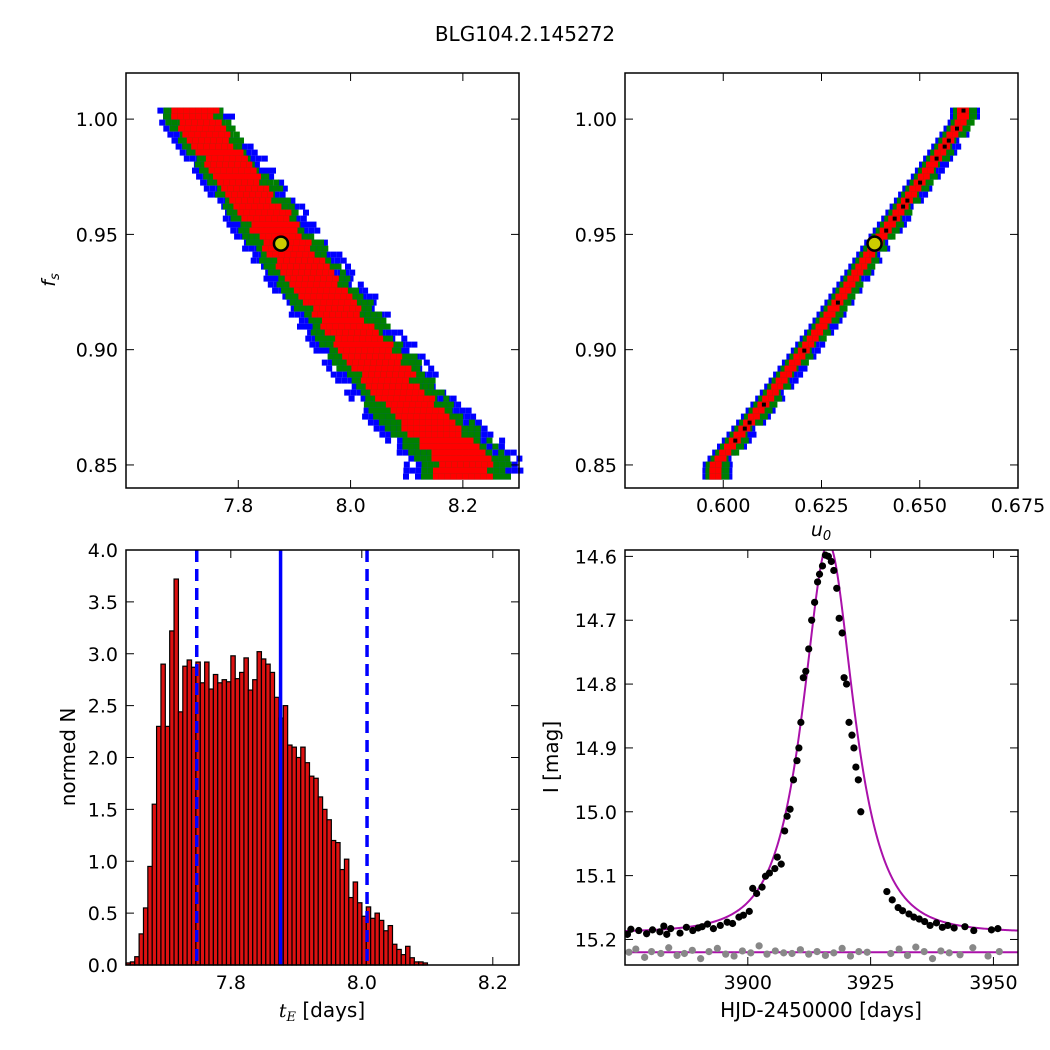 The image size is (1050, 1050). What do you see at coordinates (596, 749) in the screenshot?
I see `y-tick-label: 14.9` at bounding box center [596, 749].